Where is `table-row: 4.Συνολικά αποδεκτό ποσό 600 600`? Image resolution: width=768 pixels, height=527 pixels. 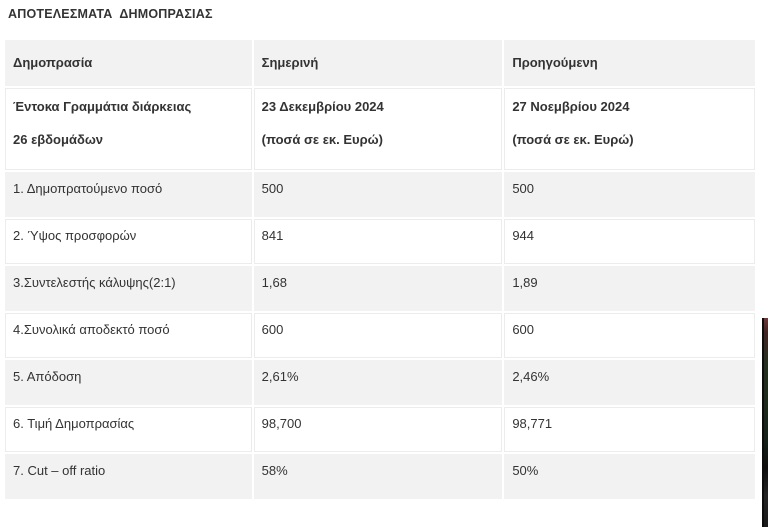 table-row: 4.Συνολικά αποδεκτό ποσό 600 600 is located at coordinates (380, 335).